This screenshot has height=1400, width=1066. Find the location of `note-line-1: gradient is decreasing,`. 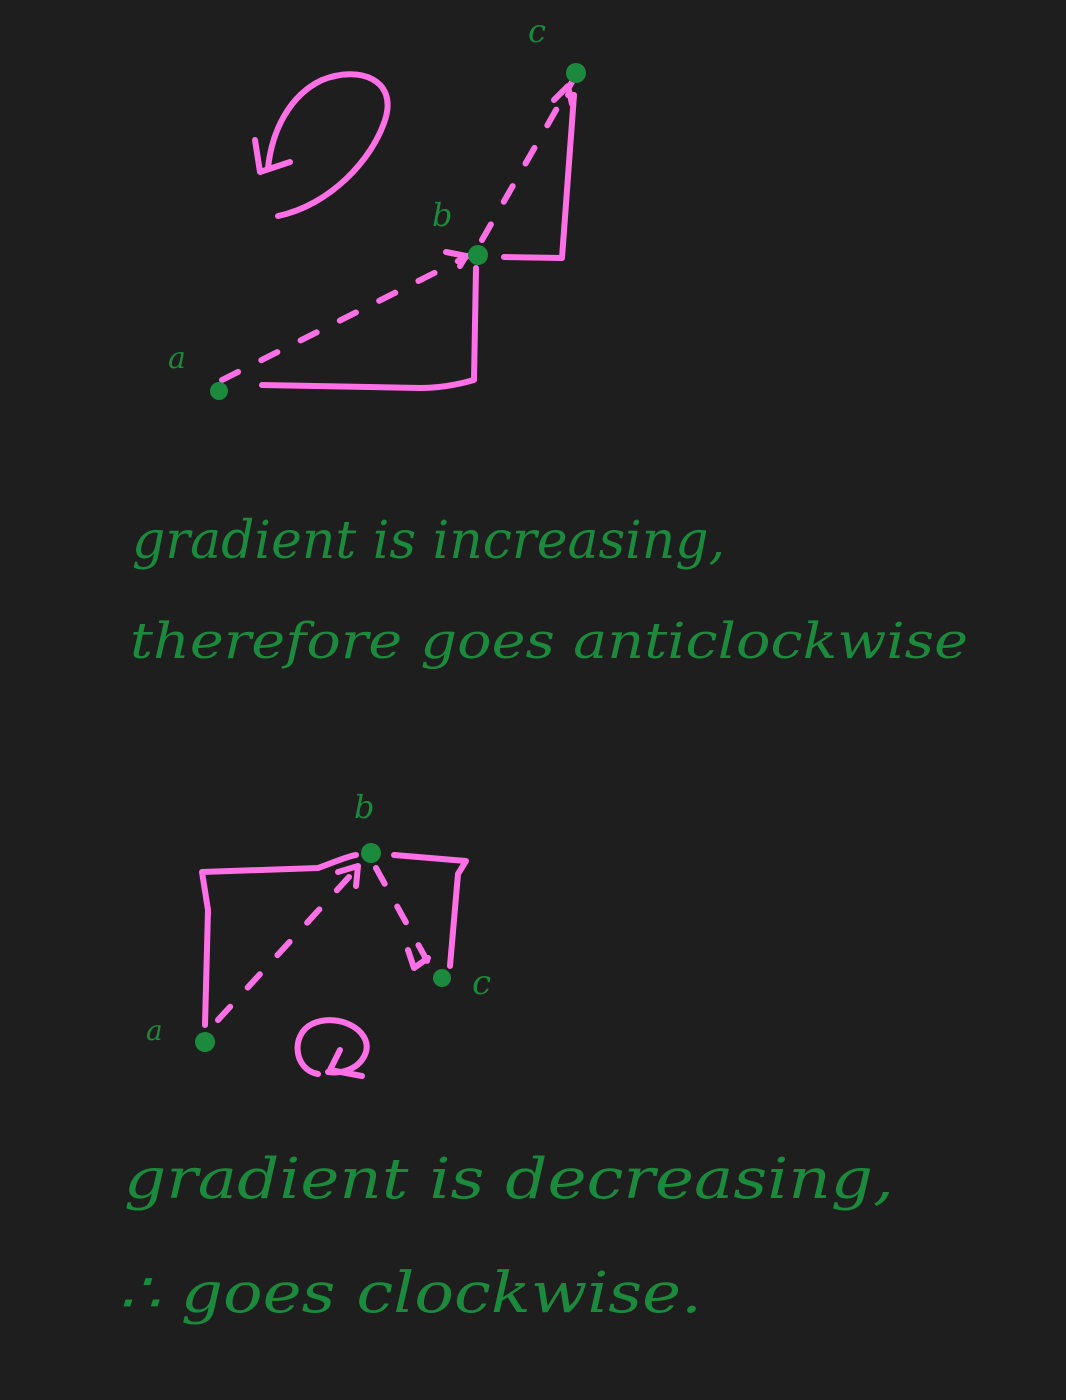

note-line-1: gradient is decreasing, is located at coordinates (509, 1179).